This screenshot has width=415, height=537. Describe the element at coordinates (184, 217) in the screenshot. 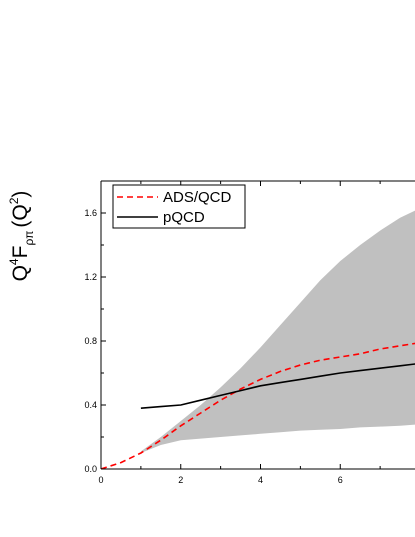

I see `legend-label: pQCD` at that location.